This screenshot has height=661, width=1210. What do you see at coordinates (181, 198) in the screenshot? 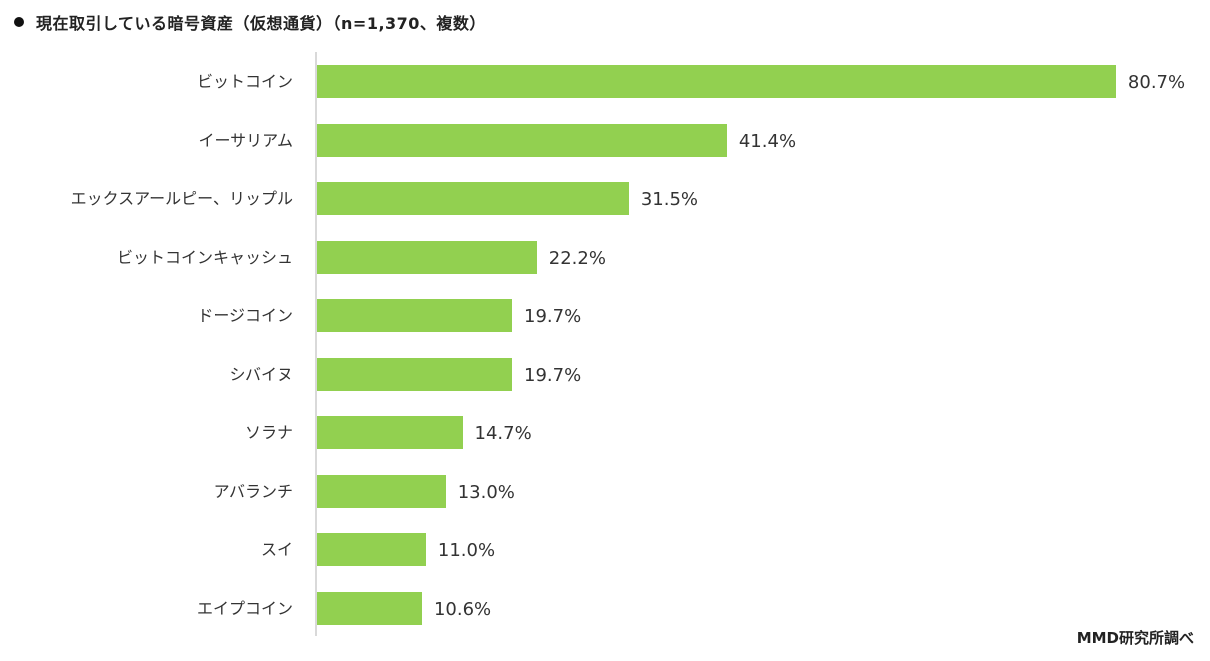
I see `category-label: エックスアールピー、リップル` at bounding box center [181, 198].